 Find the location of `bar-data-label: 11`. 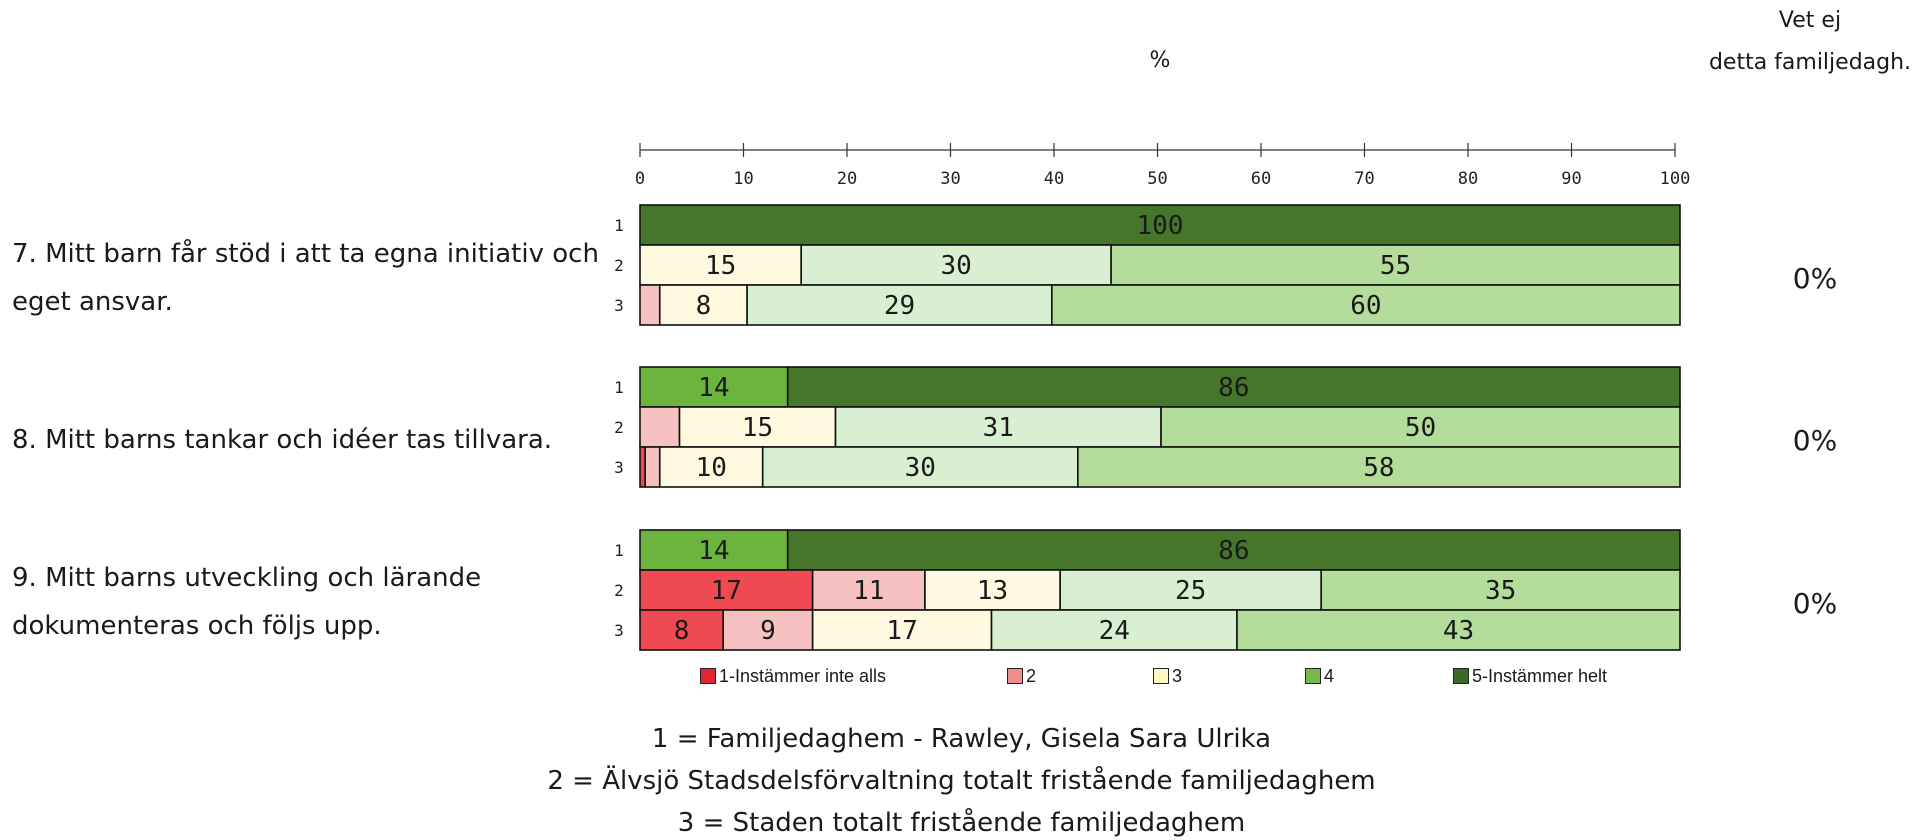

bar-data-label: 11 is located at coordinates (868, 591).